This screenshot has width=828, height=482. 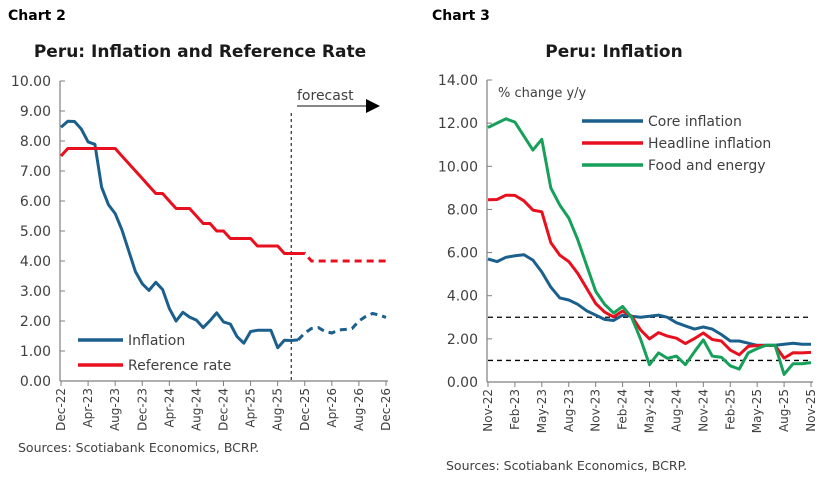 What do you see at coordinates (224, 409) in the screenshot?
I see `chart2-x-tick-label: Dec-24` at bounding box center [224, 409].